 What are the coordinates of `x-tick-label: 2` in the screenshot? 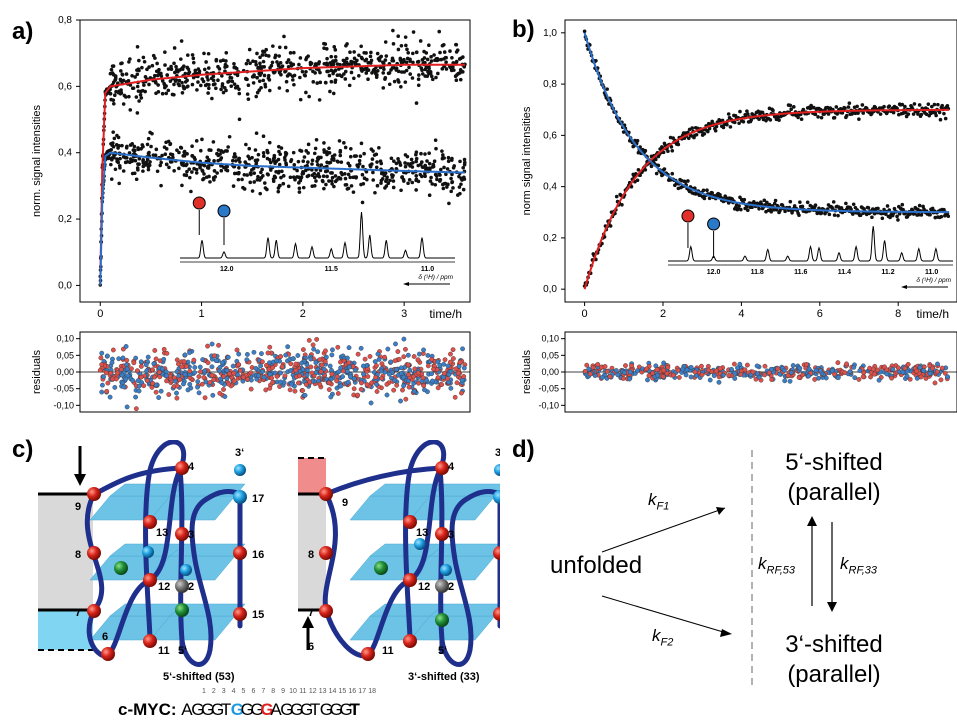 It's located at (663, 314).